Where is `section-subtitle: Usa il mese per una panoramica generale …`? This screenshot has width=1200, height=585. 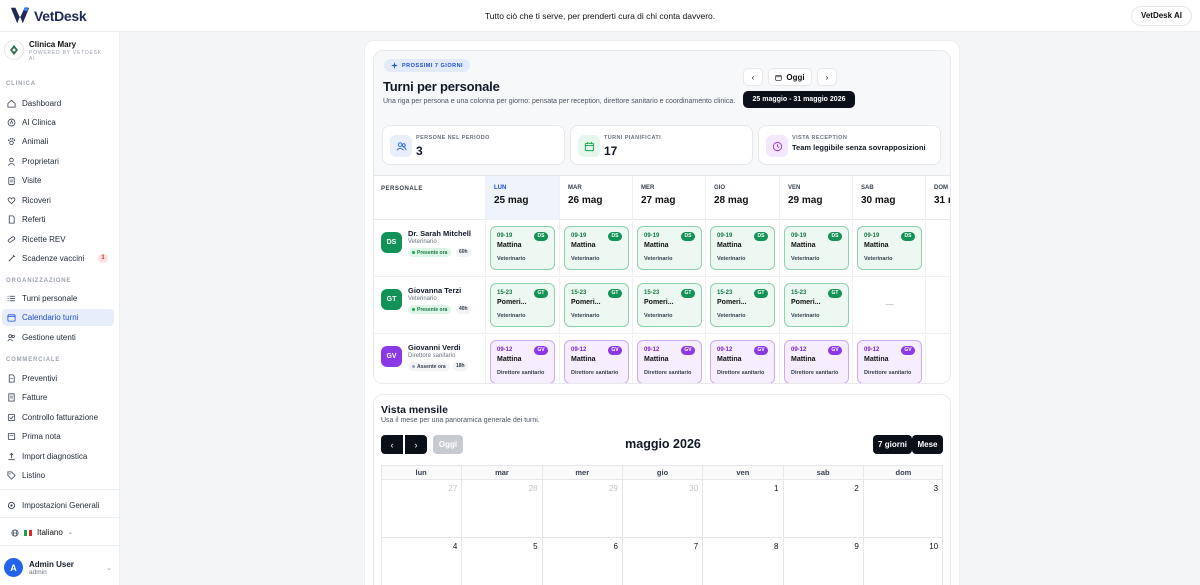 section-subtitle: Usa il mese per una panoramica generale … is located at coordinates (460, 420).